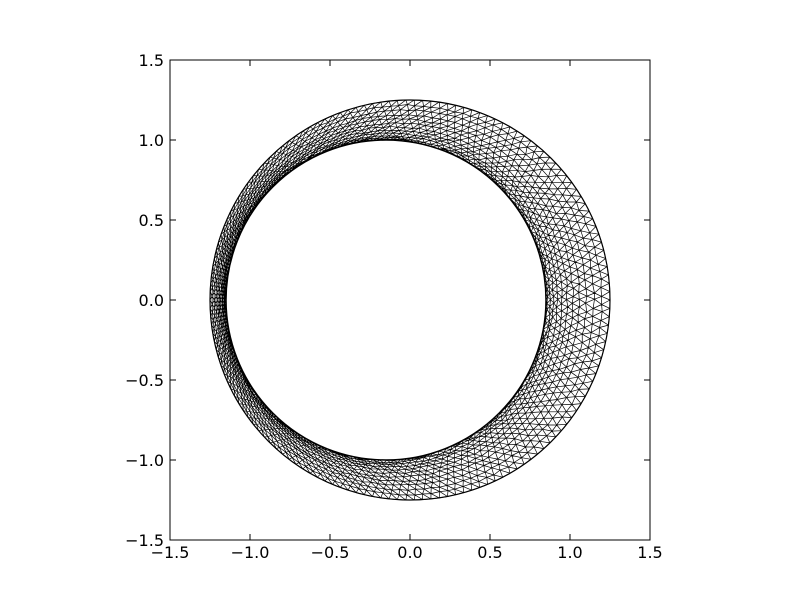 The image size is (800, 600). I want to click on y-tick-label: −1.0, so click(144, 460).